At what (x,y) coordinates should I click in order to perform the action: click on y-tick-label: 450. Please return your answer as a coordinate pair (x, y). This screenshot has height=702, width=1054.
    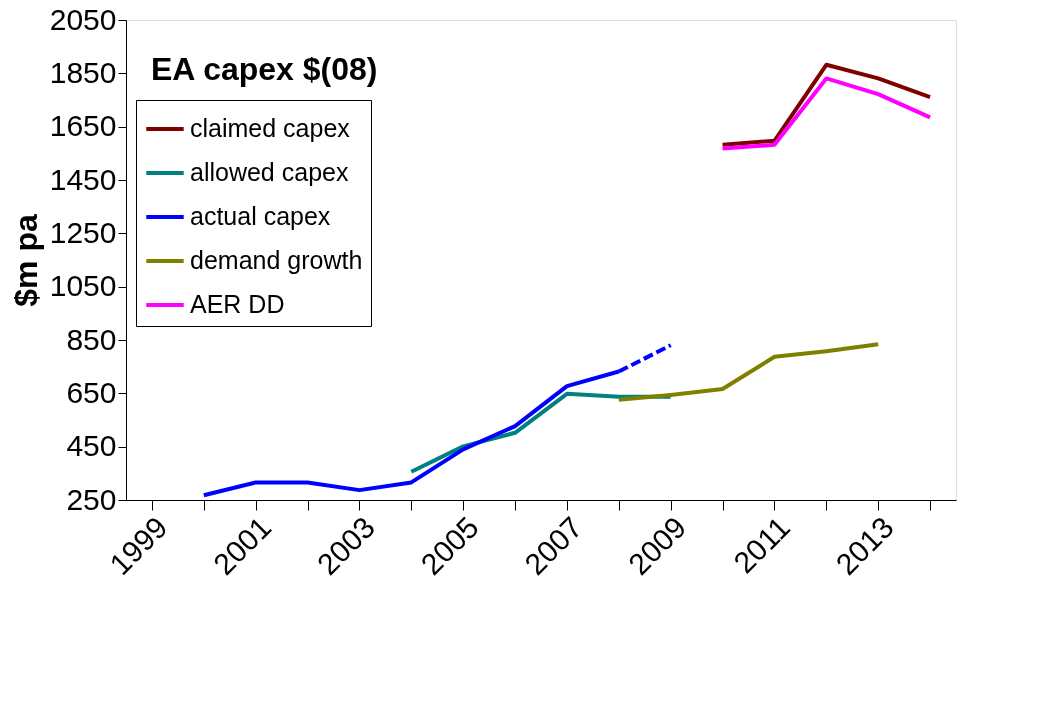
    Looking at the image, I should click on (91, 446).